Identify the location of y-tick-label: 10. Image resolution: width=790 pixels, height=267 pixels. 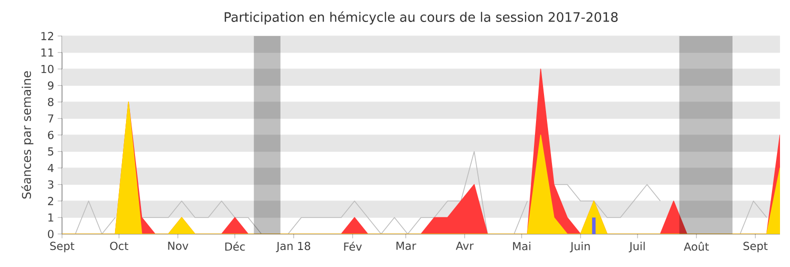
(47, 69).